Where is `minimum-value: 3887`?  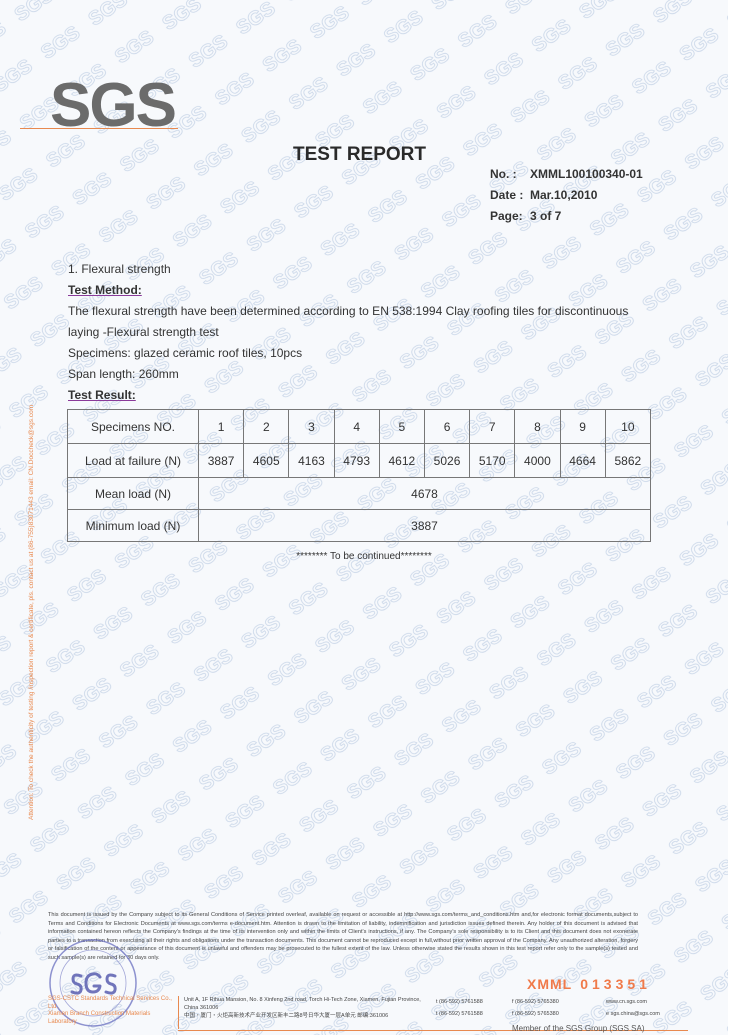 minimum-value: 3887 is located at coordinates (424, 525).